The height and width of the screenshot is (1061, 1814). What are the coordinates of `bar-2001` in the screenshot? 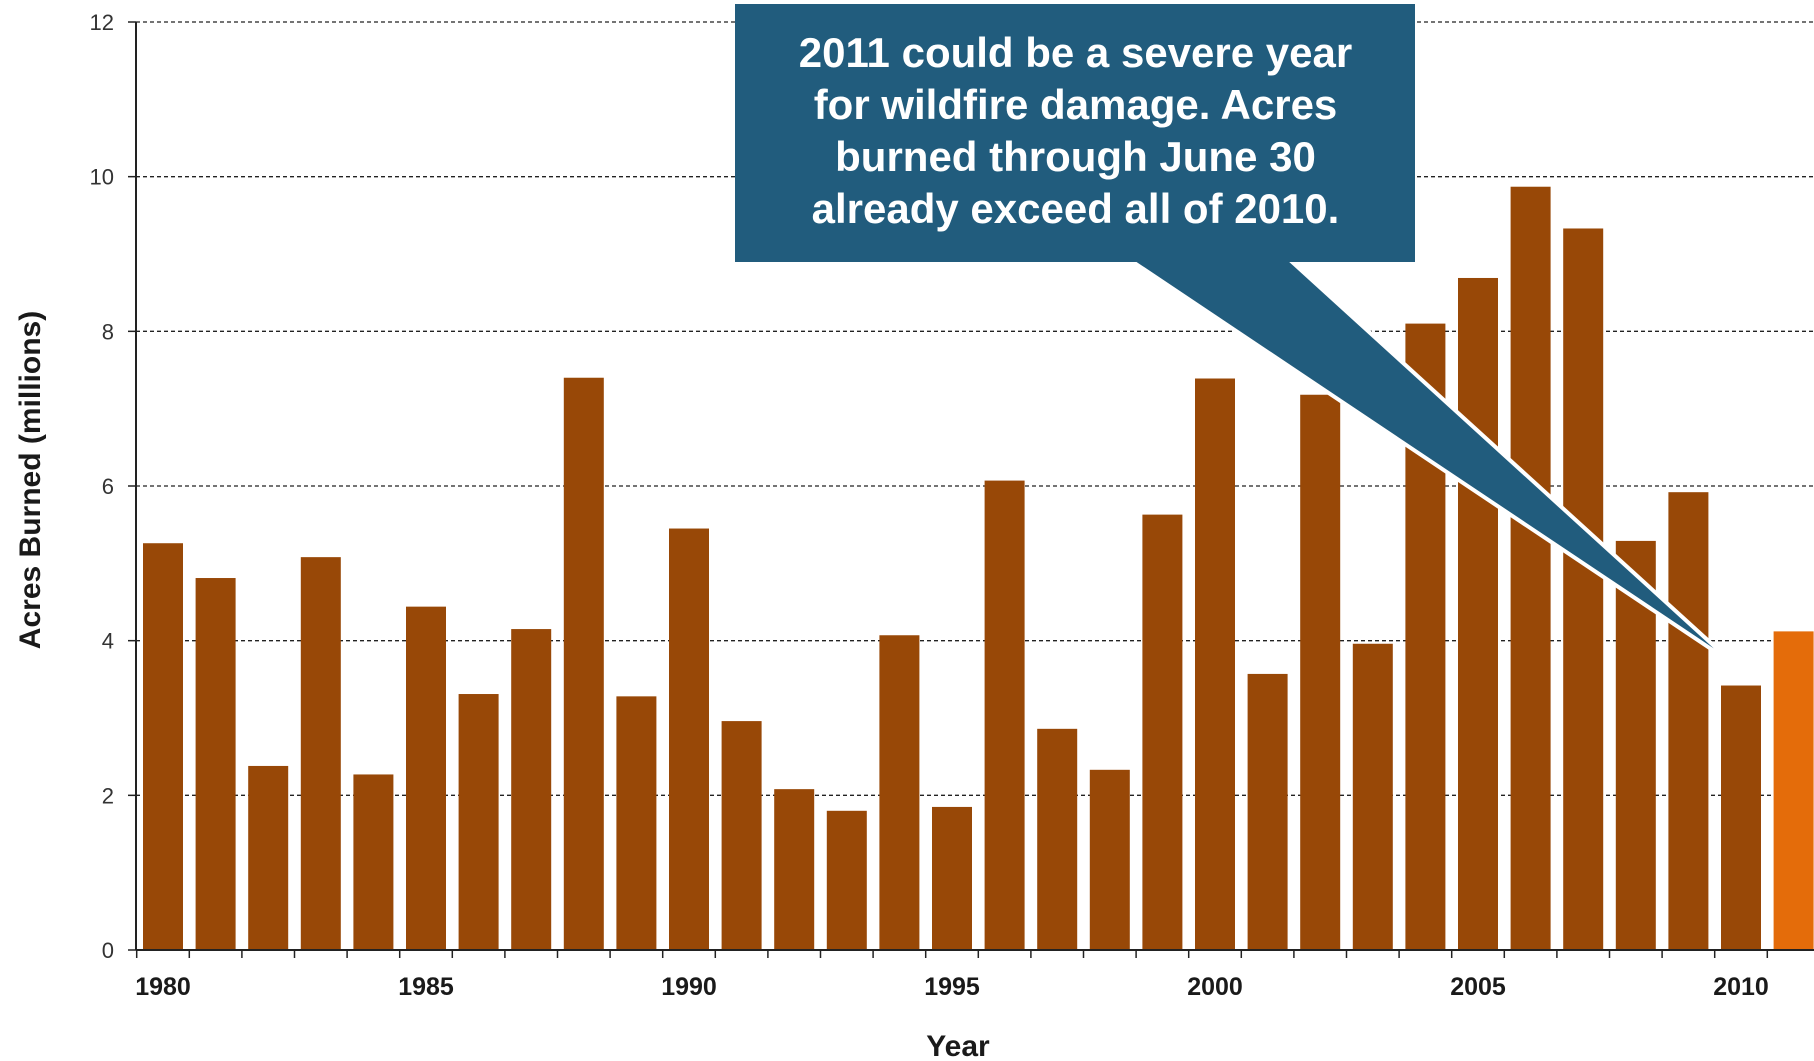 It's located at (1267, 811).